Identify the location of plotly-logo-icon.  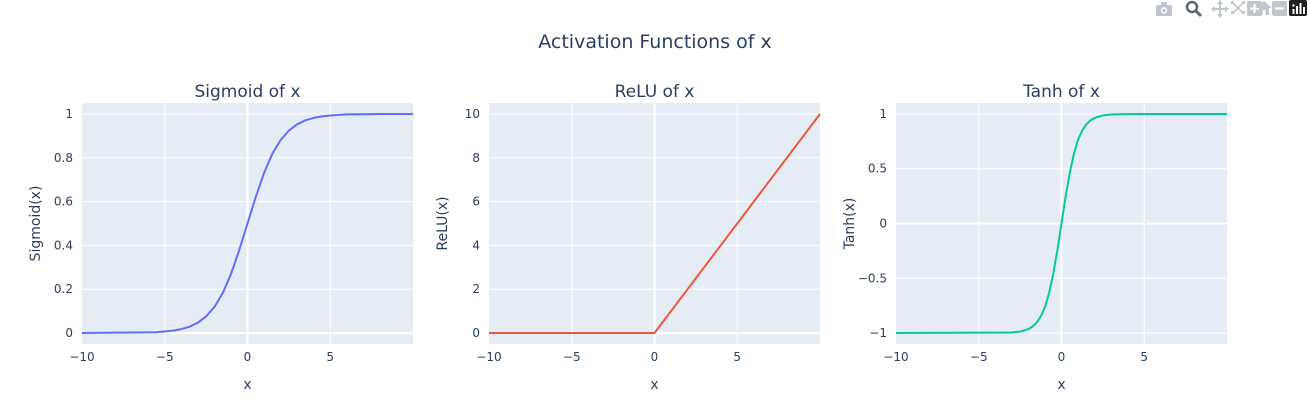
(1298, 8).